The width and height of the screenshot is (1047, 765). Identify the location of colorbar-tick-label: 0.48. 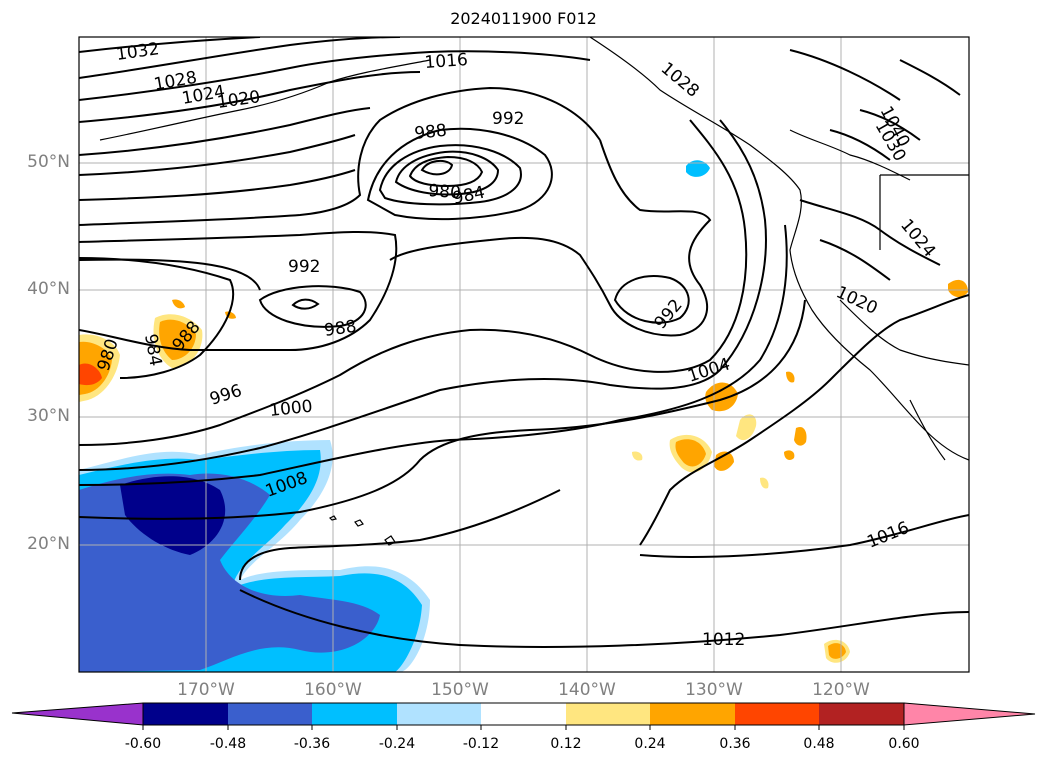
(819, 744).